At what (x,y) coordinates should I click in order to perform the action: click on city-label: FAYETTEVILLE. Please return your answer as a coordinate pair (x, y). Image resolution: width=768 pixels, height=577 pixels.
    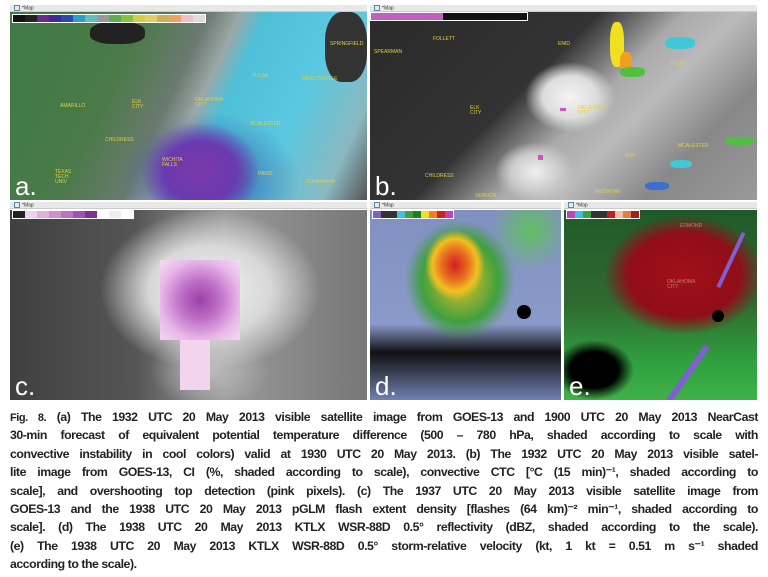
    Looking at the image, I should click on (320, 79).